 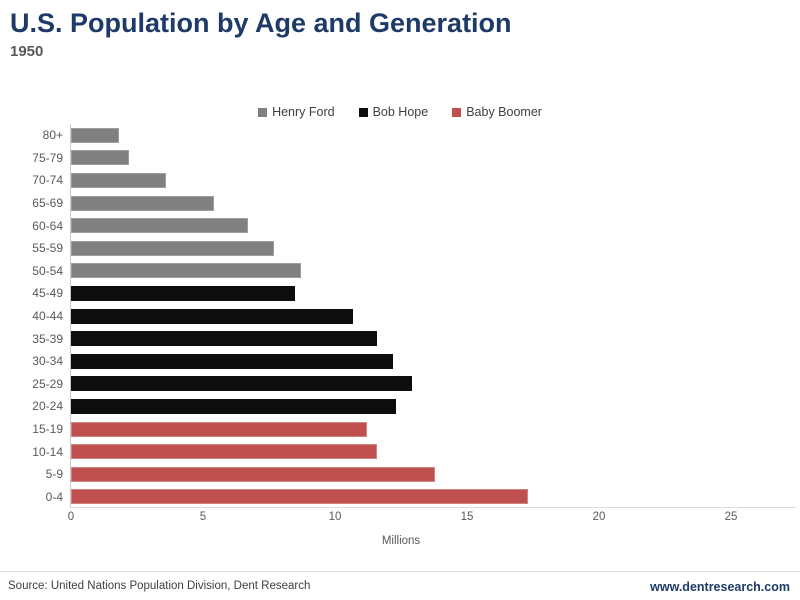 I want to click on bar-45-49-bob-hope, so click(x=183, y=293).